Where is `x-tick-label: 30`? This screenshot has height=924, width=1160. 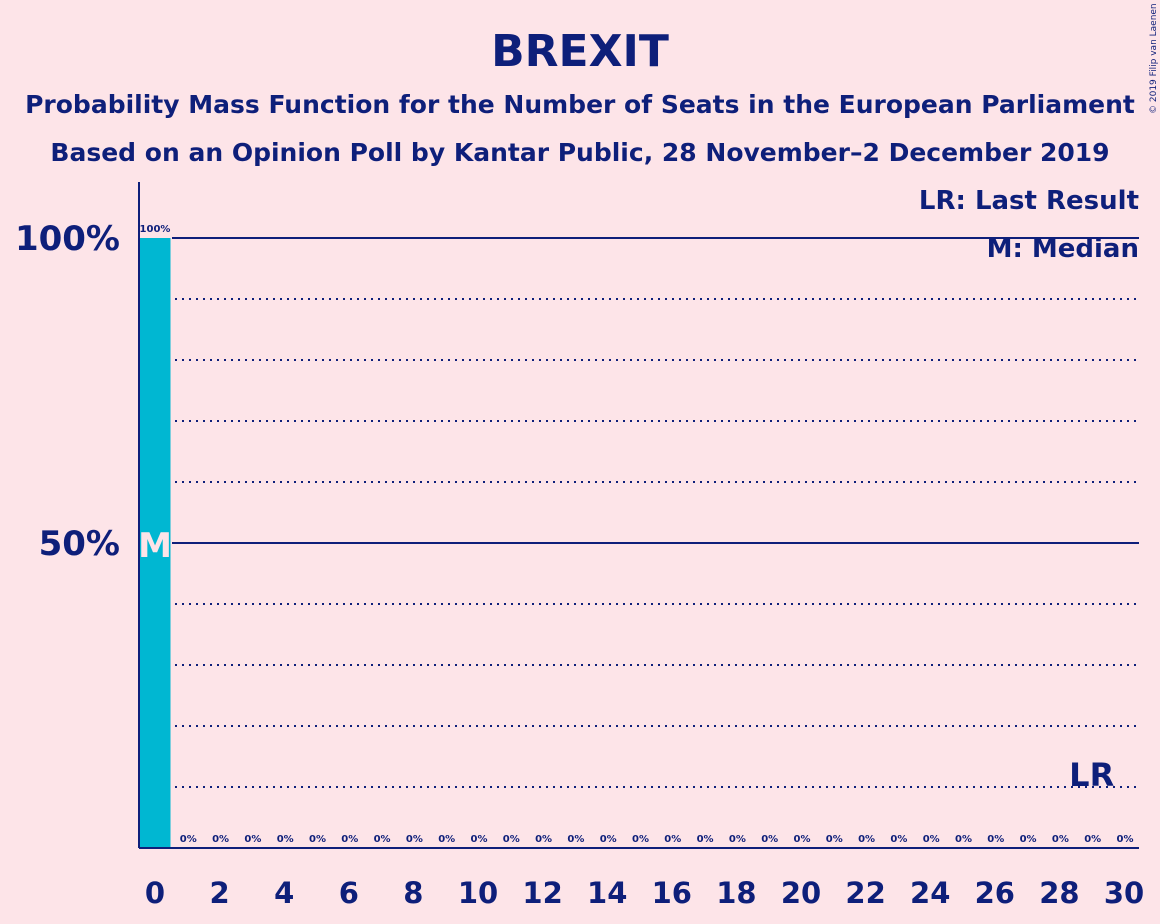 x-tick-label: 30 is located at coordinates (1124, 893).